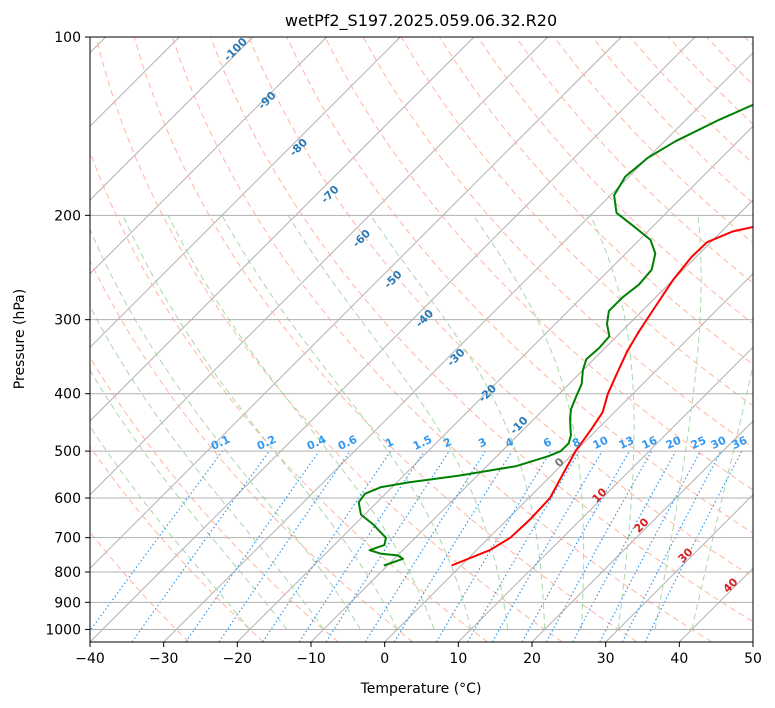 The width and height of the screenshot is (775, 708). Describe the element at coordinates (642, 525) in the screenshot. I see `moist-adiabat-label: 20` at that location.